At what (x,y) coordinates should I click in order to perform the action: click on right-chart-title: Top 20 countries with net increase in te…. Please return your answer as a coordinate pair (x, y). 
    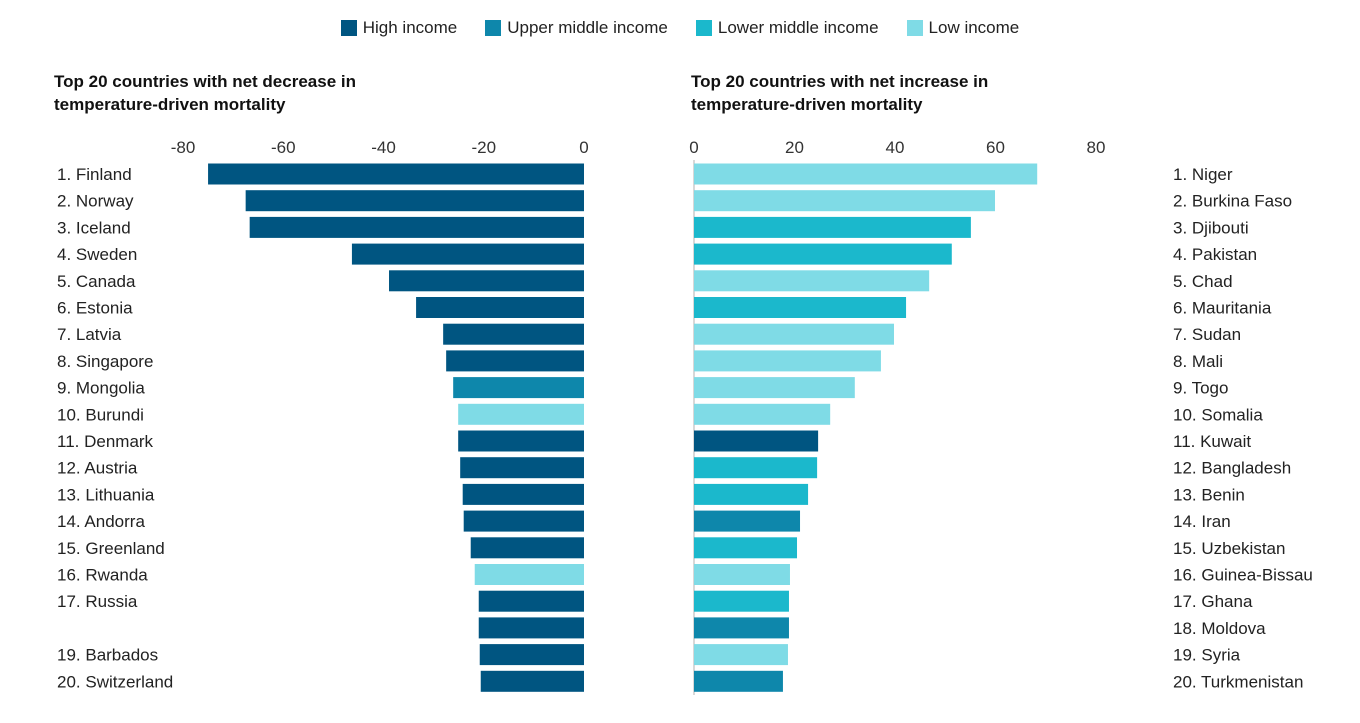
    Looking at the image, I should click on (840, 93).